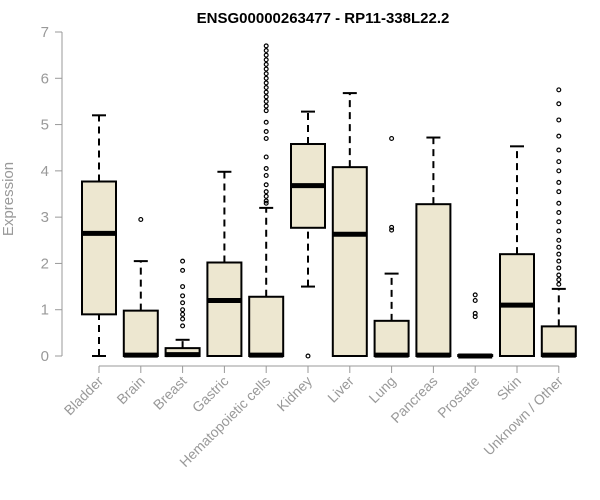 The height and width of the screenshot is (500, 600). What do you see at coordinates (509, 388) in the screenshot?
I see `x-tick-label: Skin` at bounding box center [509, 388].